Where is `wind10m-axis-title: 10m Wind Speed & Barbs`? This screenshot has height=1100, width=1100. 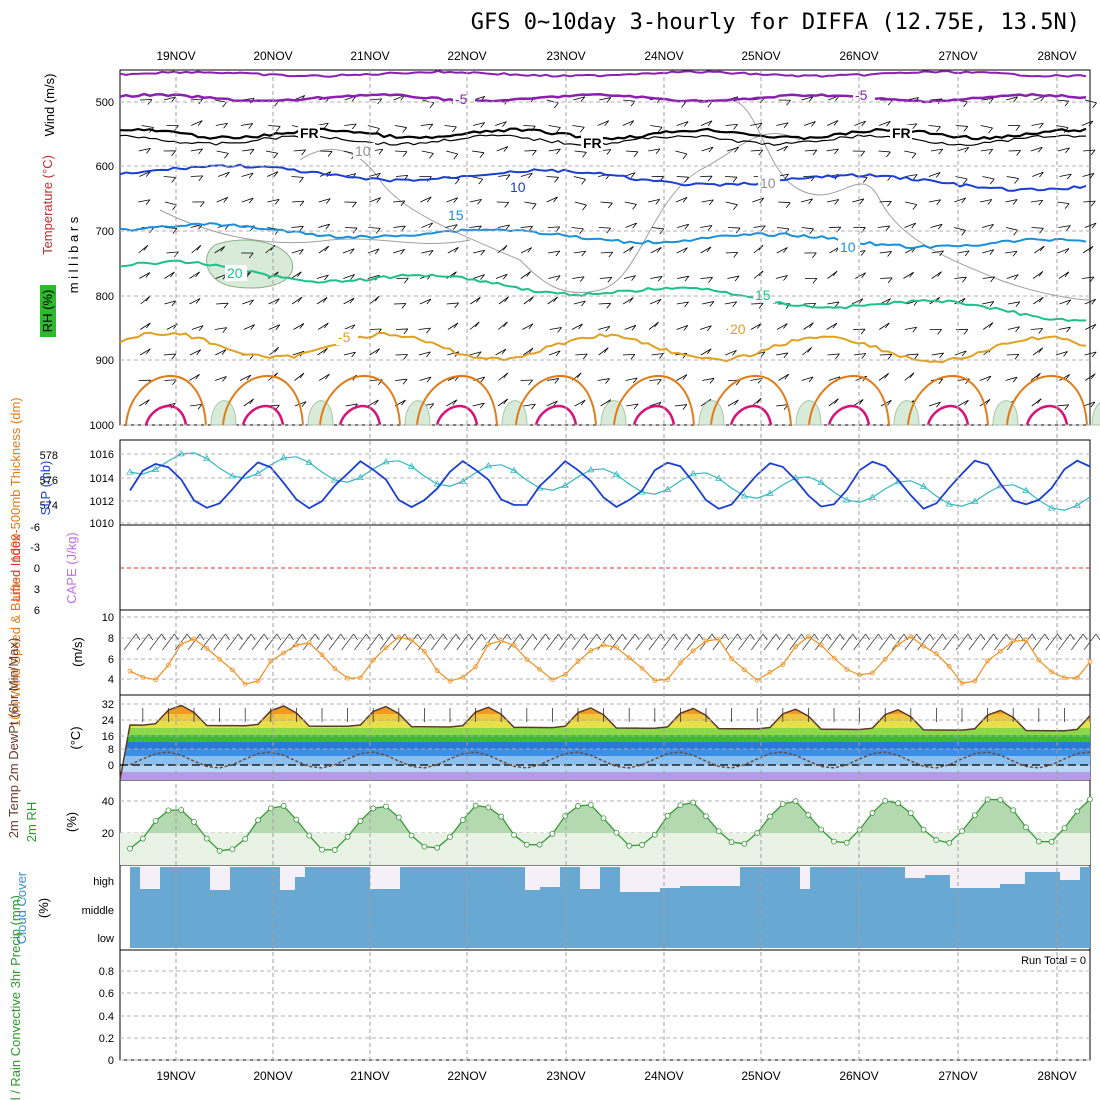
wind10m-axis-title: 10m Wind Speed & Barbs is located at coordinates (15, 652).